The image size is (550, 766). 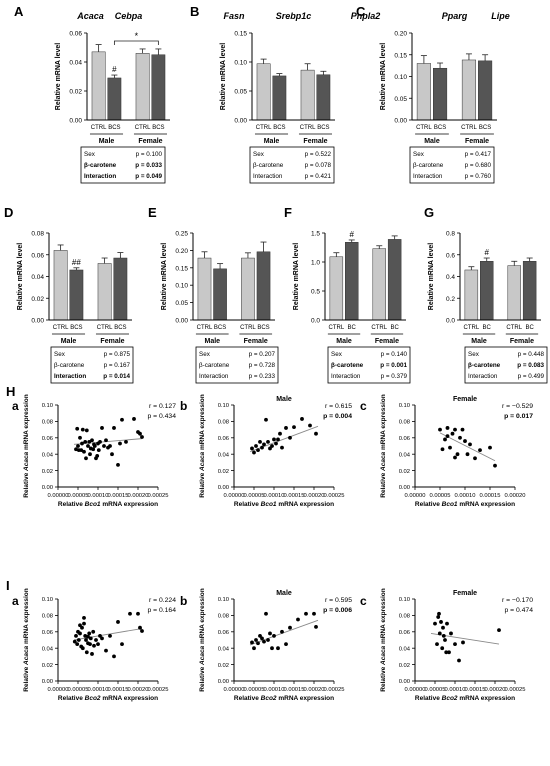 What do you see at coordinates (284, 593) in the screenshot?
I see `chart-title: Male` at bounding box center [284, 593].